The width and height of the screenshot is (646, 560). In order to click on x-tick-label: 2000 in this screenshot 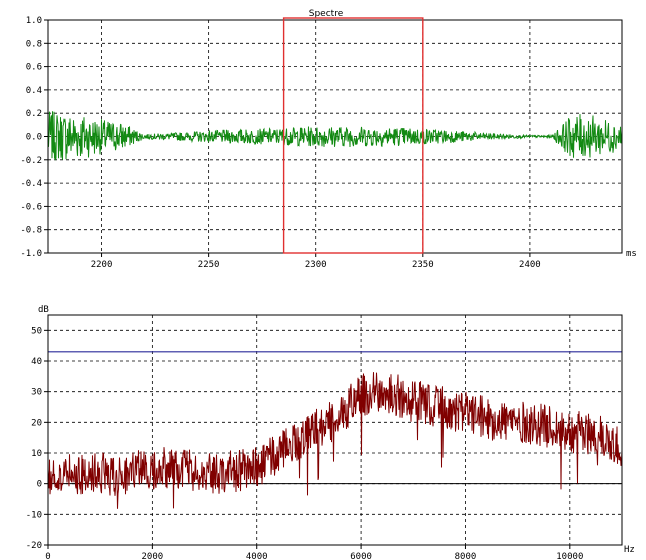, I will do `click(153, 556)`.